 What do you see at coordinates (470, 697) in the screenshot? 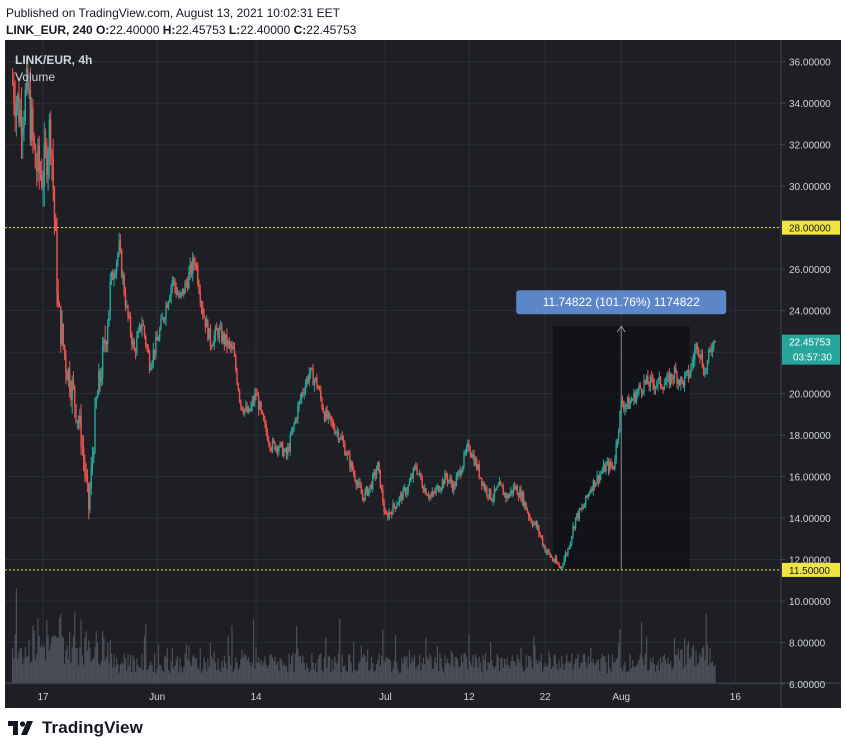
I see `time-tick-label: 12` at bounding box center [470, 697].